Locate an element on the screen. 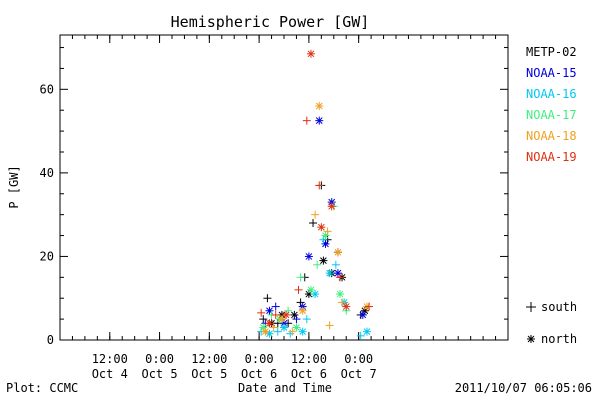 This screenshot has height=400, width=600. marker-legend-asterisk-icon is located at coordinates (531, 339).